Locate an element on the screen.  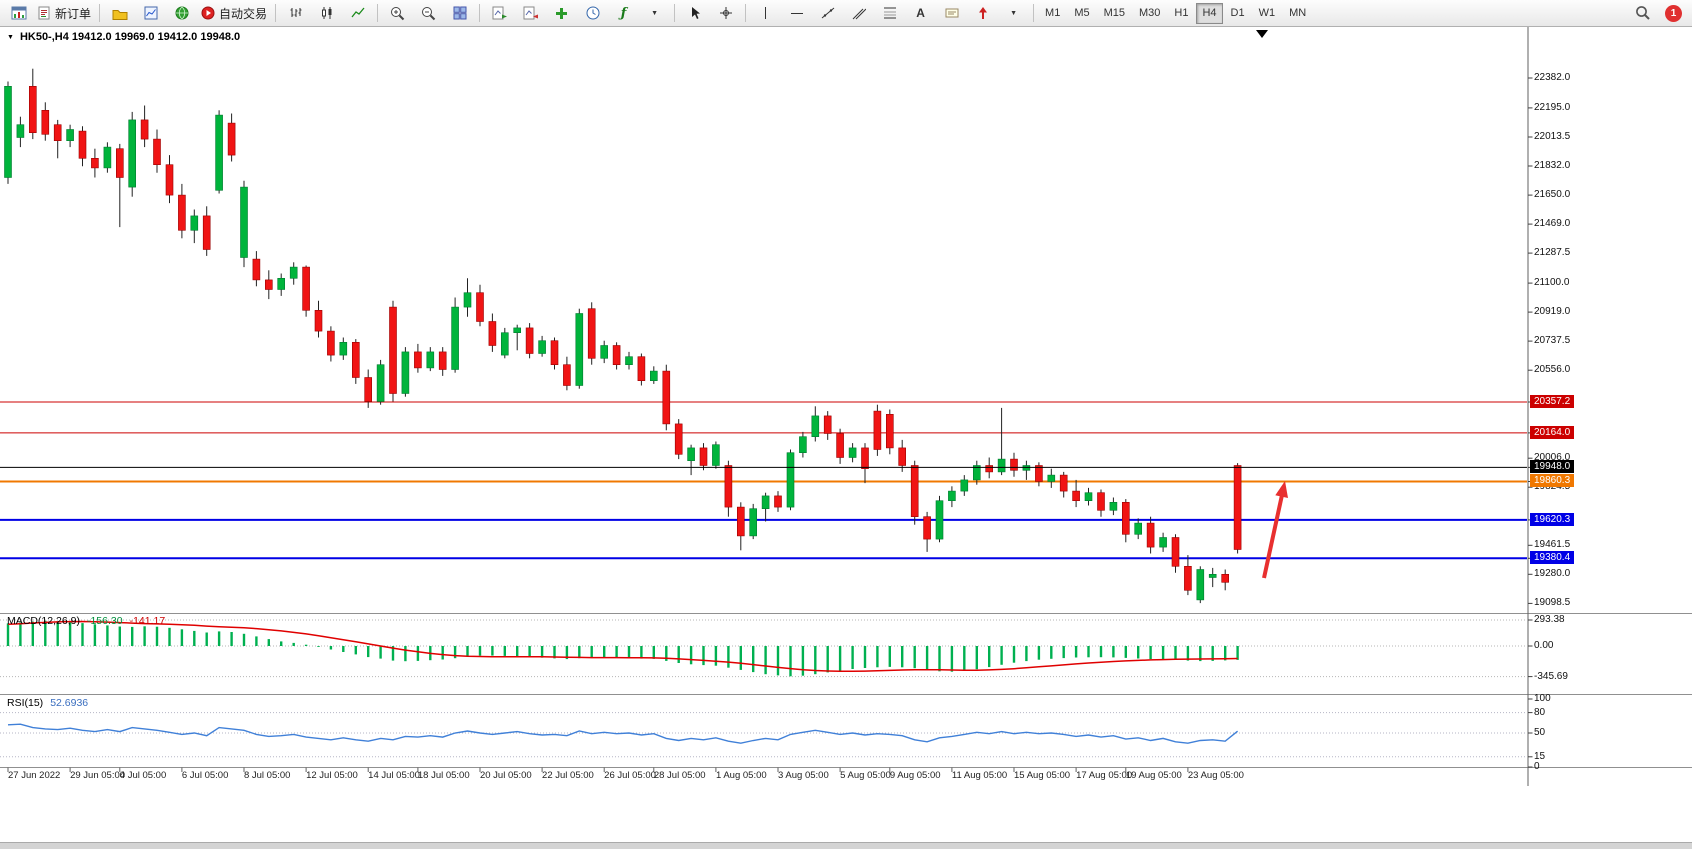
price-tick-label: 20006.0 is located at coordinates (1552, 458).